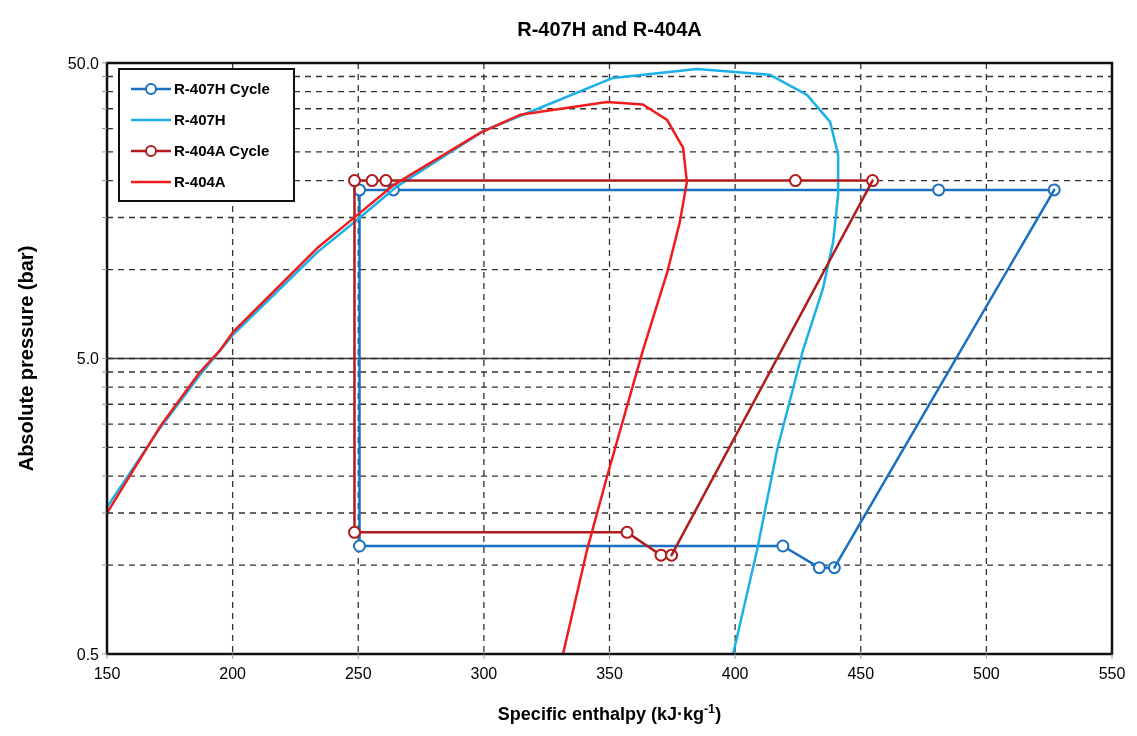 This screenshot has width=1137, height=736. What do you see at coordinates (200, 120) in the screenshot?
I see `legend-label: R-407H` at bounding box center [200, 120].